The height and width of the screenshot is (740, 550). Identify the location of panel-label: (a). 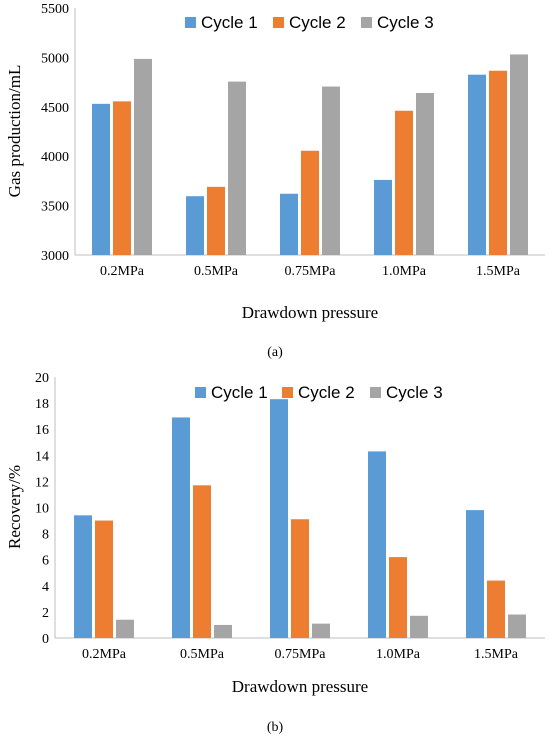
(275, 352).